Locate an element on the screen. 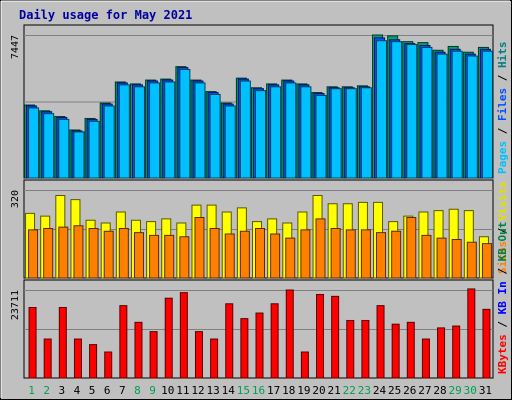 The height and width of the screenshot is (400, 512). series-label-part: Sites is located at coordinates (502, 257).